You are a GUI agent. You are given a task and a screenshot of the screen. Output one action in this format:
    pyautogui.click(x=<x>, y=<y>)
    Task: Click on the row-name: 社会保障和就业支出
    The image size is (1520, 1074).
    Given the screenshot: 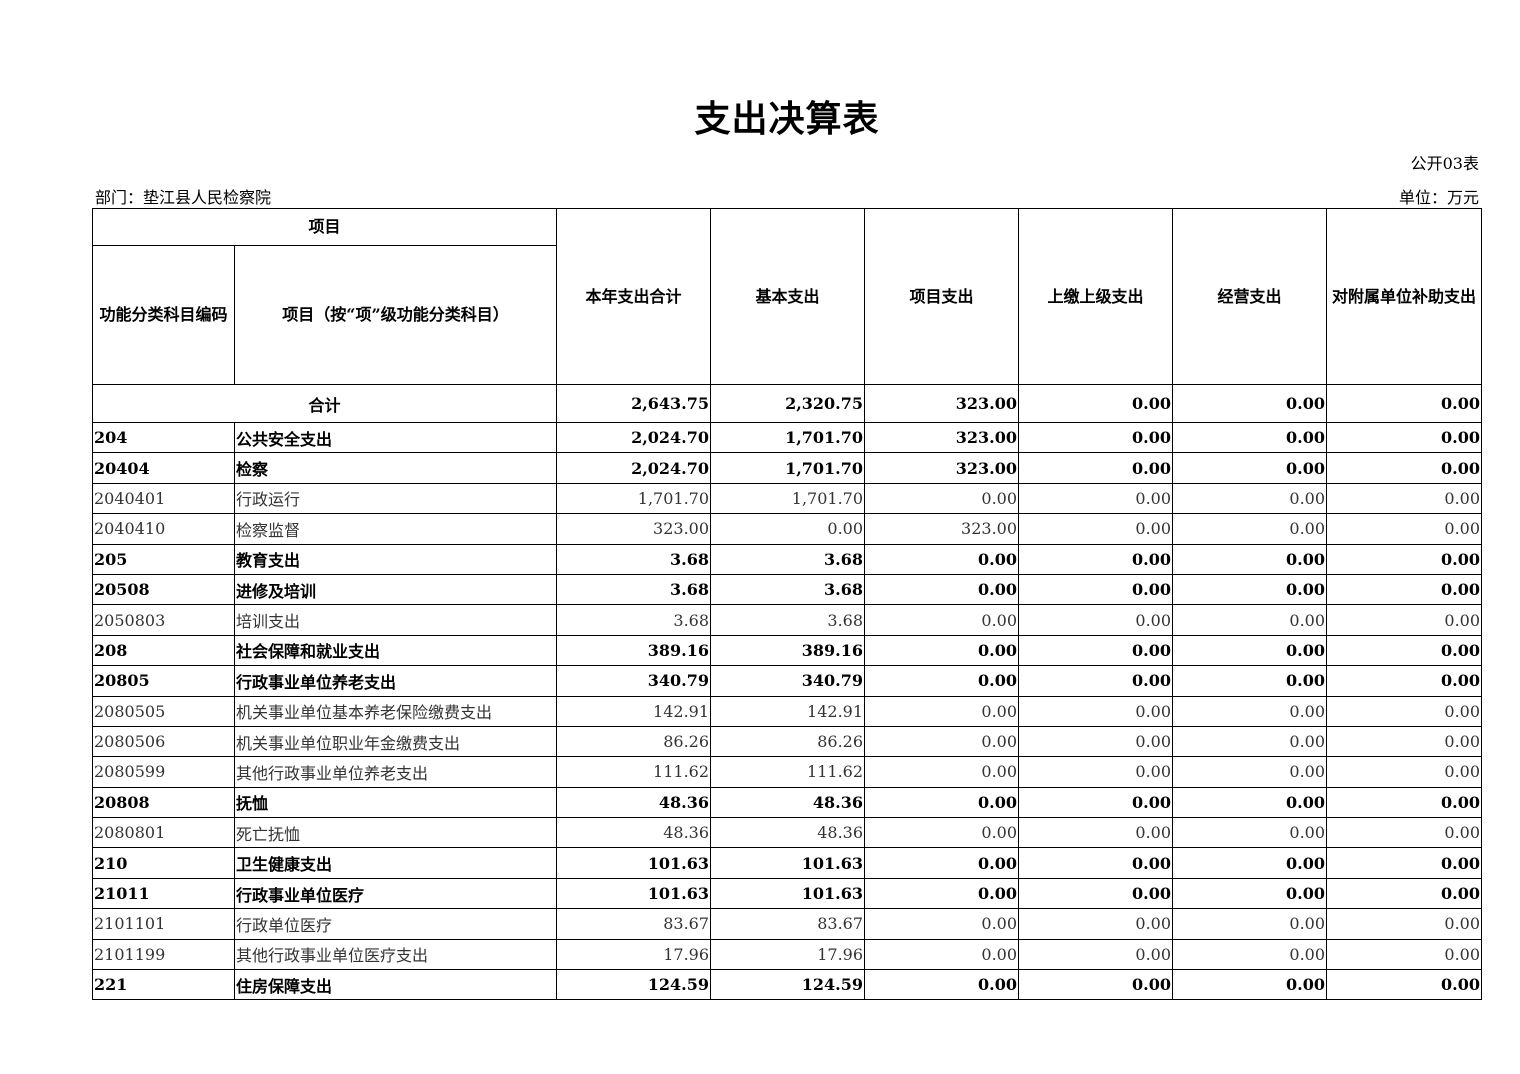 What is the action you would take?
    pyautogui.click(x=395, y=650)
    